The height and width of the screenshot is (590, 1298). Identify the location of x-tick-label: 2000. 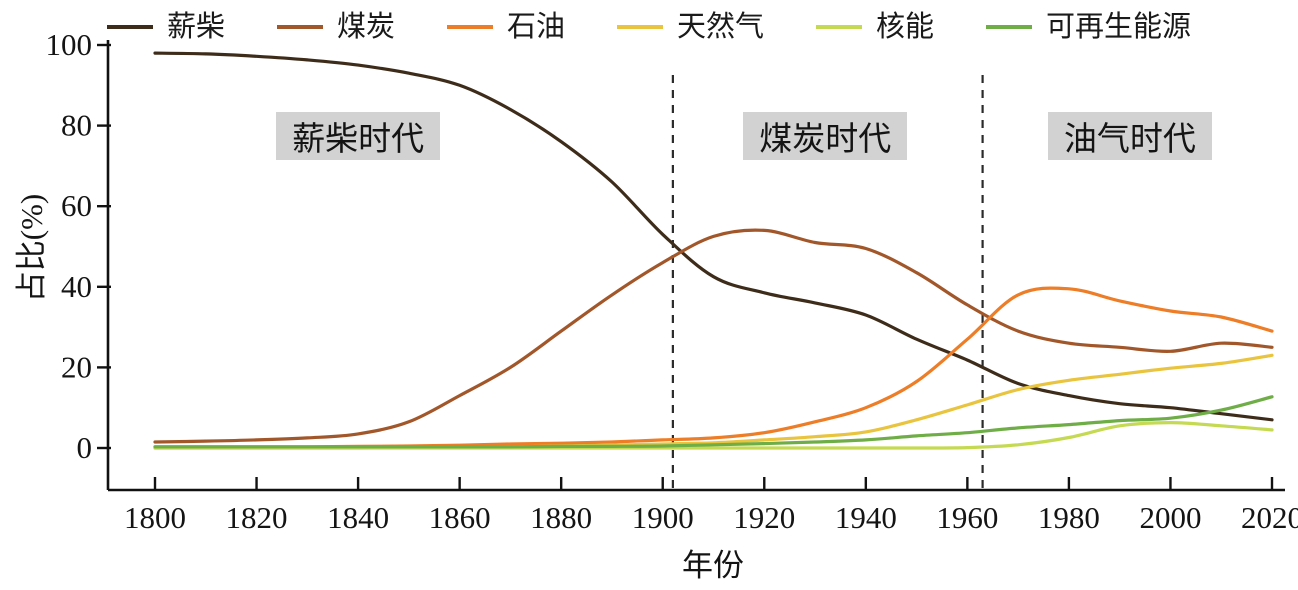
(1170, 517).